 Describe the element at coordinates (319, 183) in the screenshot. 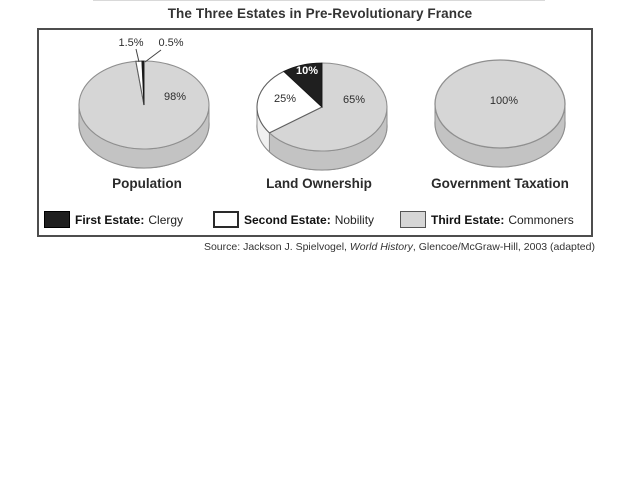

I see `pie-caption-land-ownership: Land Ownership` at that location.